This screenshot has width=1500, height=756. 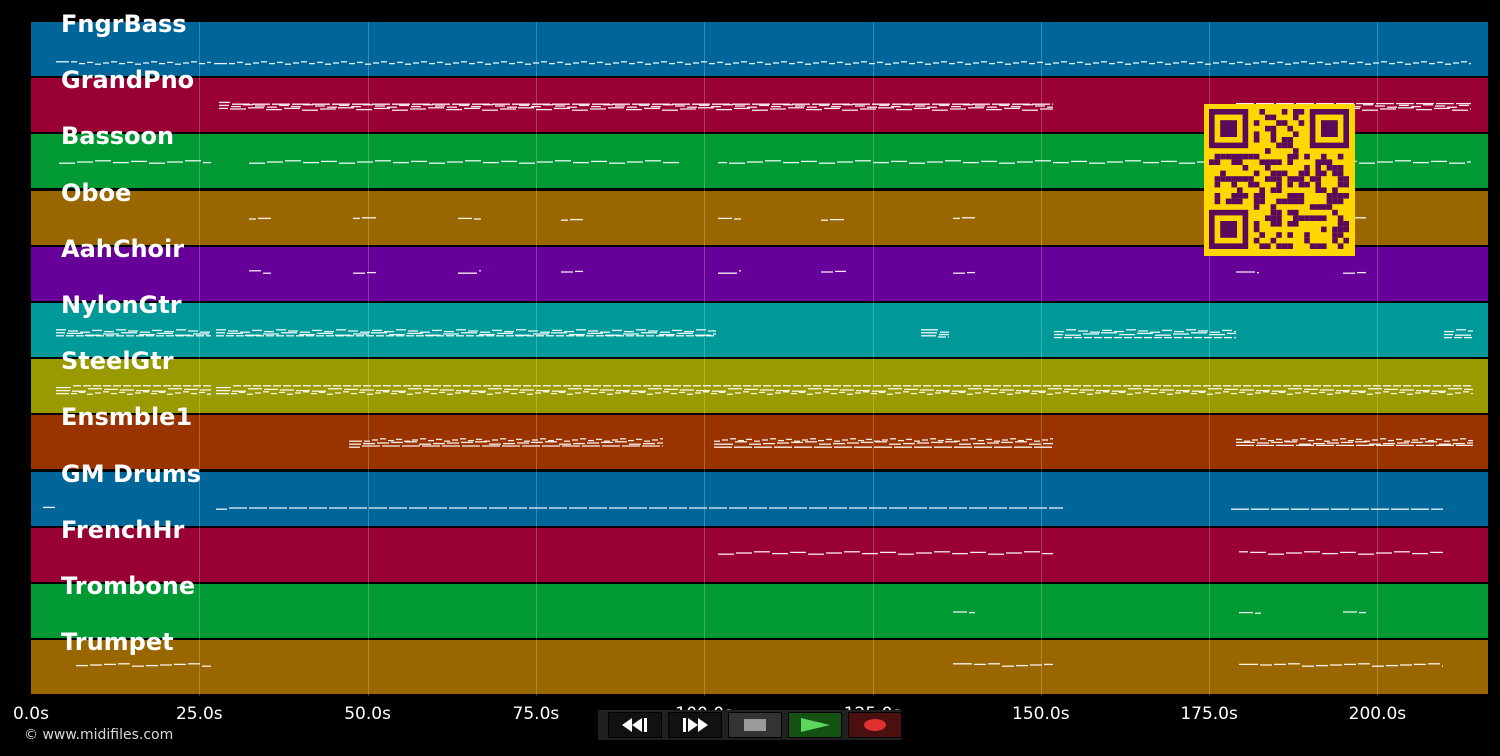 I want to click on record-icon, so click(x=875, y=725).